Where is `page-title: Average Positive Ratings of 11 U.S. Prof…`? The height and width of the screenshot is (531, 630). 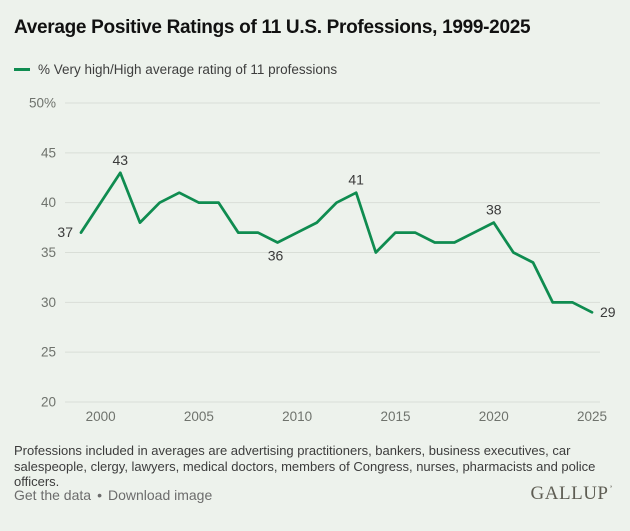
page-title: Average Positive Ratings of 11 U.S. Prof… is located at coordinates (272, 27).